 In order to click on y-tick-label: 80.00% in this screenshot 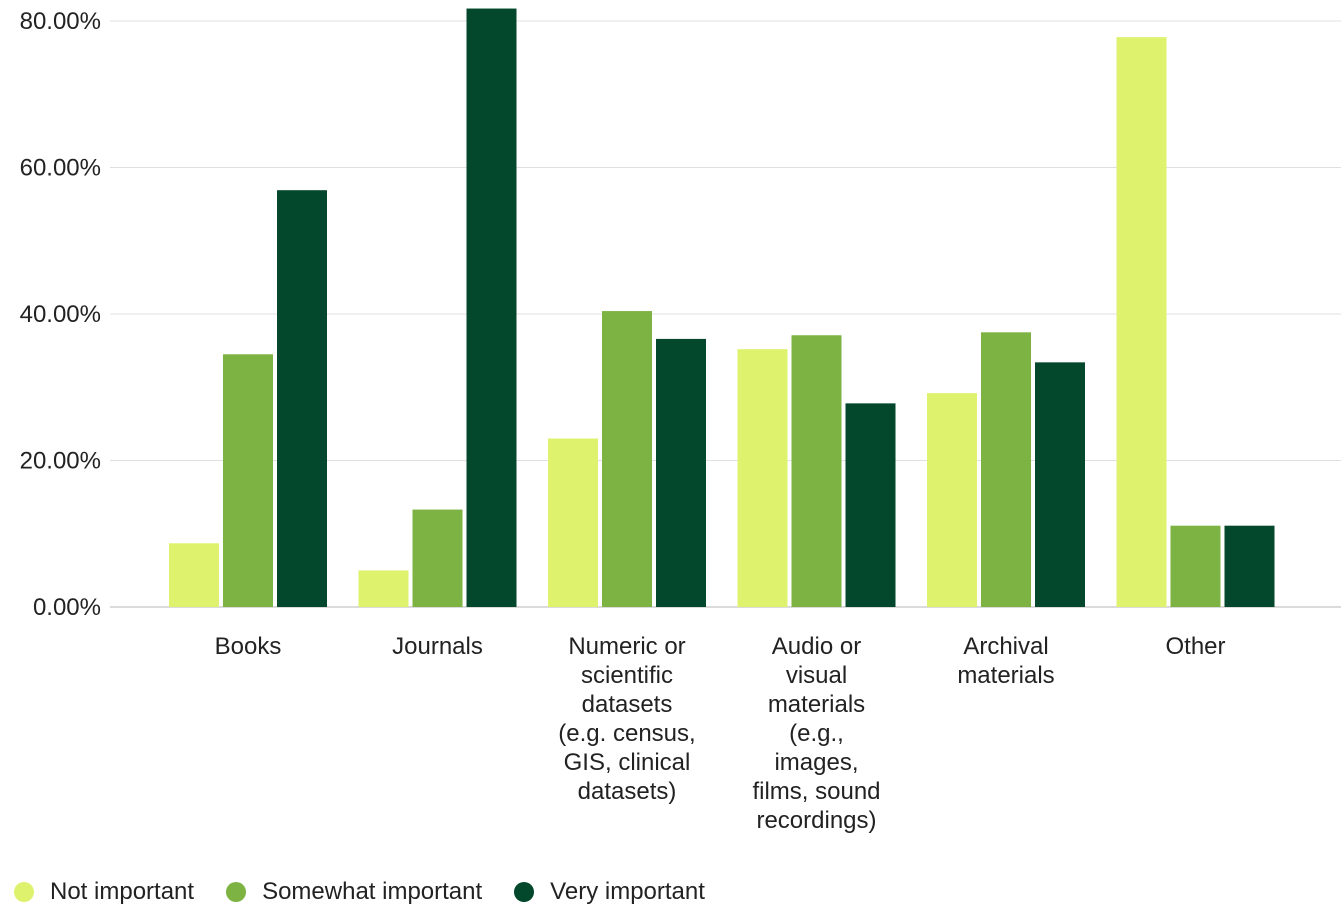, I will do `click(60, 21)`.